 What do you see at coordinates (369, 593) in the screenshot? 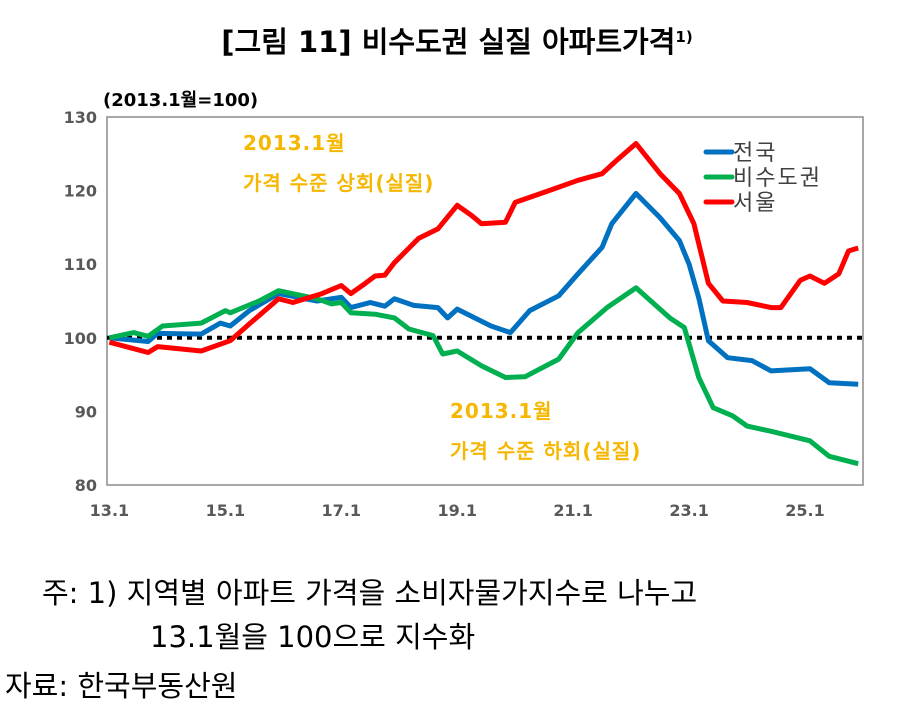
I see `footnote-line-1: 주: 1) 지역별 아파트 가격을 소비자물가지수로 나누고` at bounding box center [369, 593].